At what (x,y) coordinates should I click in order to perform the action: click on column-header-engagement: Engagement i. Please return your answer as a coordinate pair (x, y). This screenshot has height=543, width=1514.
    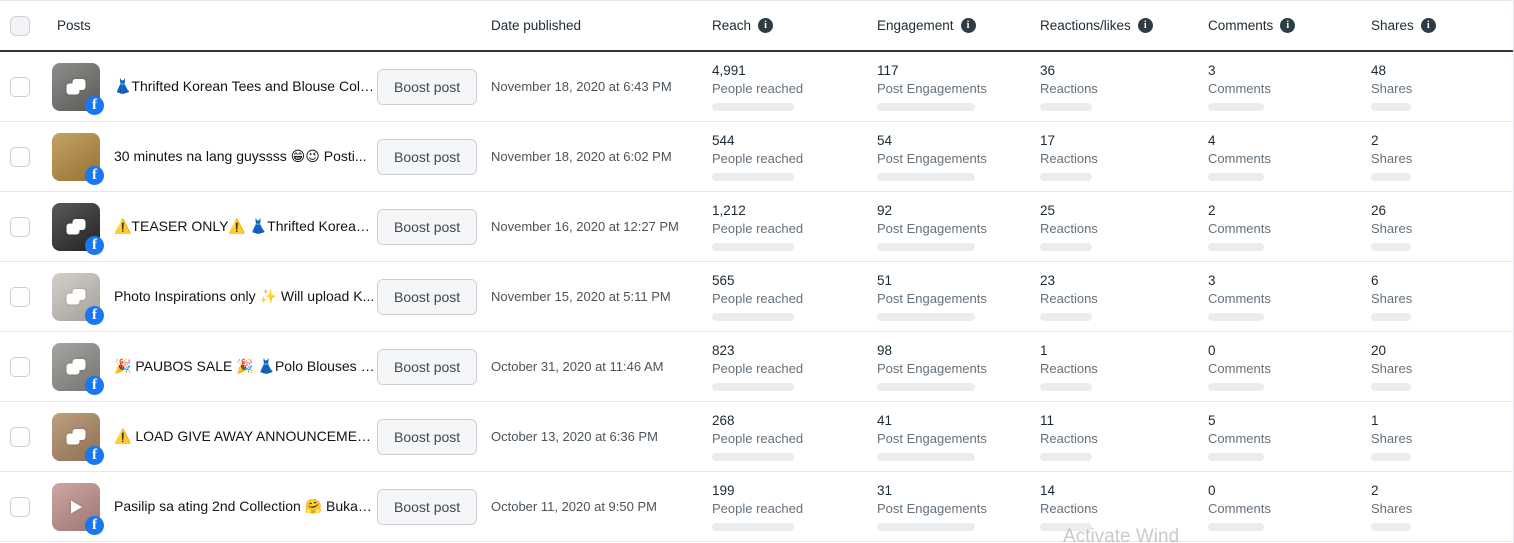
    Looking at the image, I should click on (958, 25).